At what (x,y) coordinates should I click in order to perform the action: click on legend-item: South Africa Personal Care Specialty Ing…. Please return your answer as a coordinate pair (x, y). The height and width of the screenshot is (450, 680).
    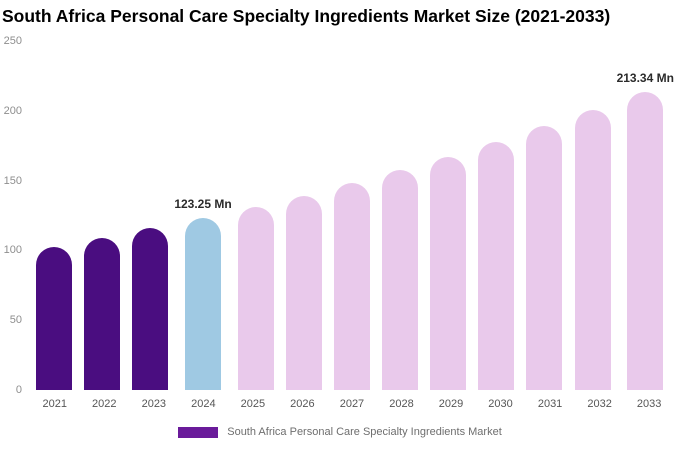
    Looking at the image, I should click on (340, 432).